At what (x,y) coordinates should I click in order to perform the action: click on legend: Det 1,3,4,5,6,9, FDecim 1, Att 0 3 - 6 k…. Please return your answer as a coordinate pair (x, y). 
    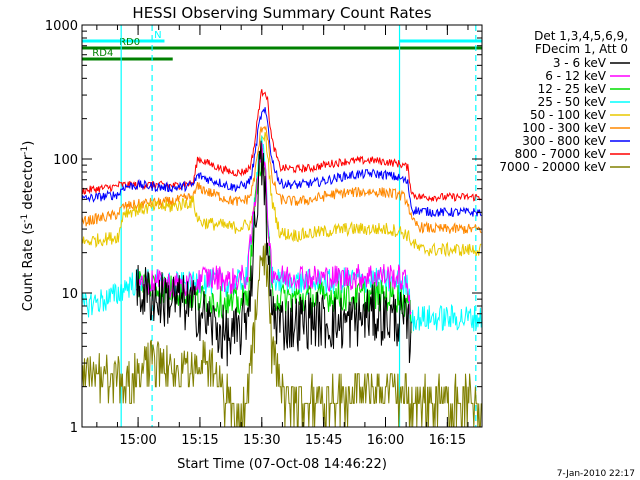
    Looking at the image, I should click on (564, 101).